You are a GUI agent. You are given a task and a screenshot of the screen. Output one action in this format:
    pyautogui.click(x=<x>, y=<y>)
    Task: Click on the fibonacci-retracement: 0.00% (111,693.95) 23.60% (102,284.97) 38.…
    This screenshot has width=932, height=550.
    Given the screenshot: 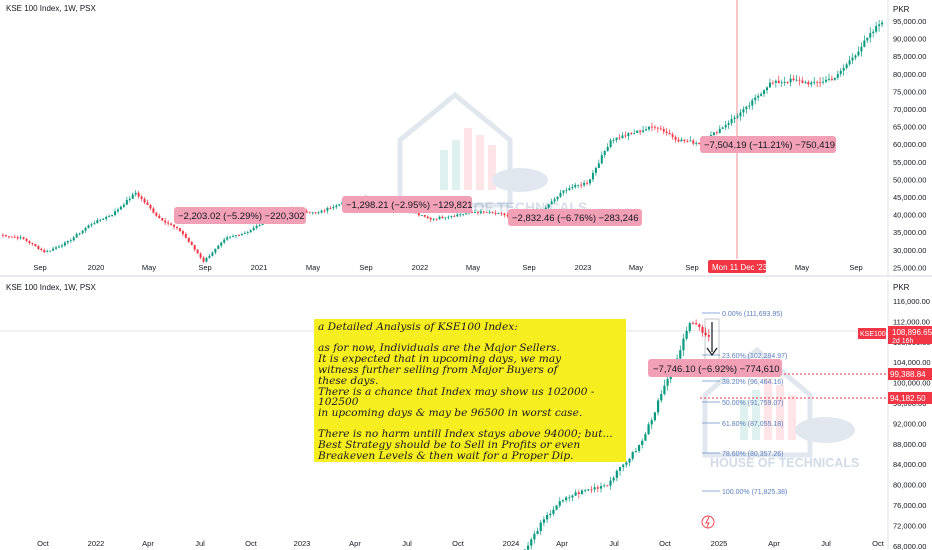 What is the action you would take?
    pyautogui.click(x=744, y=403)
    